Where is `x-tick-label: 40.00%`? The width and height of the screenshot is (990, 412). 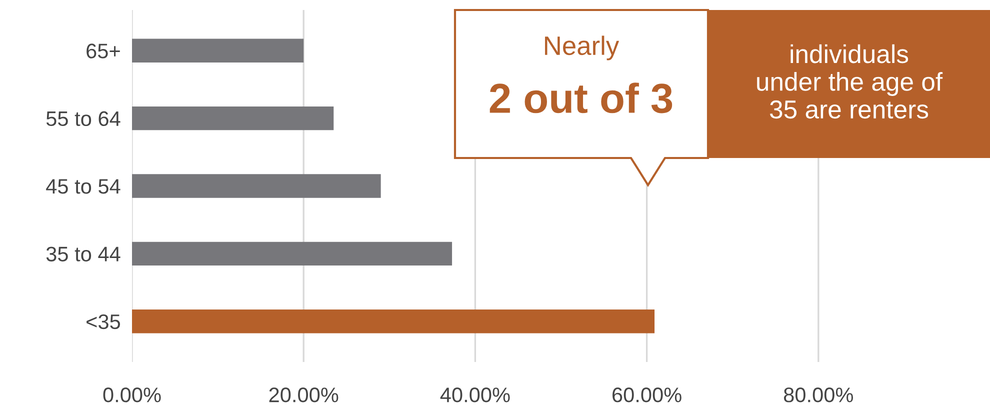 x-tick-label: 40.00% is located at coordinates (475, 395).